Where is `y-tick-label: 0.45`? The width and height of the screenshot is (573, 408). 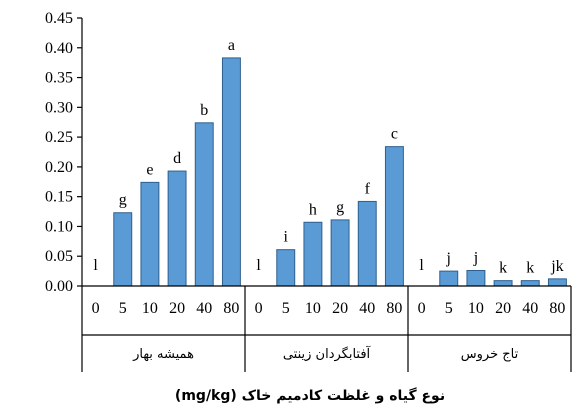 y-tick-label: 0.45 is located at coordinates (59, 18).